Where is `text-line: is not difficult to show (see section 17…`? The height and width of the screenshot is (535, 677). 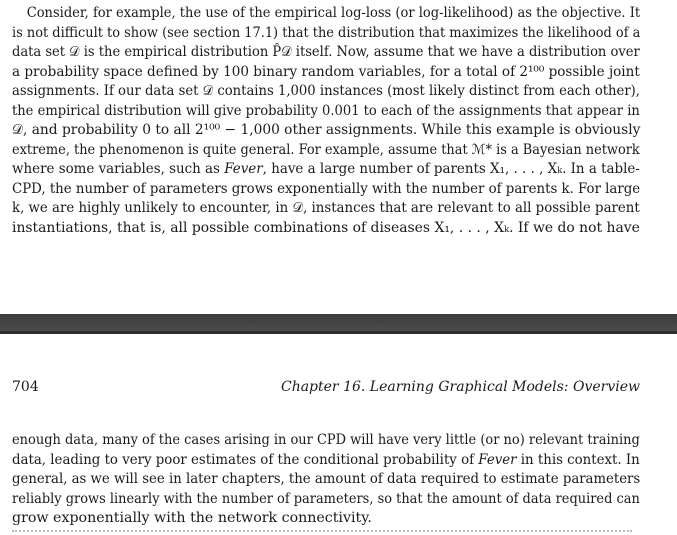
text-line: is not difficult to show (see section 17… is located at coordinates (326, 32).